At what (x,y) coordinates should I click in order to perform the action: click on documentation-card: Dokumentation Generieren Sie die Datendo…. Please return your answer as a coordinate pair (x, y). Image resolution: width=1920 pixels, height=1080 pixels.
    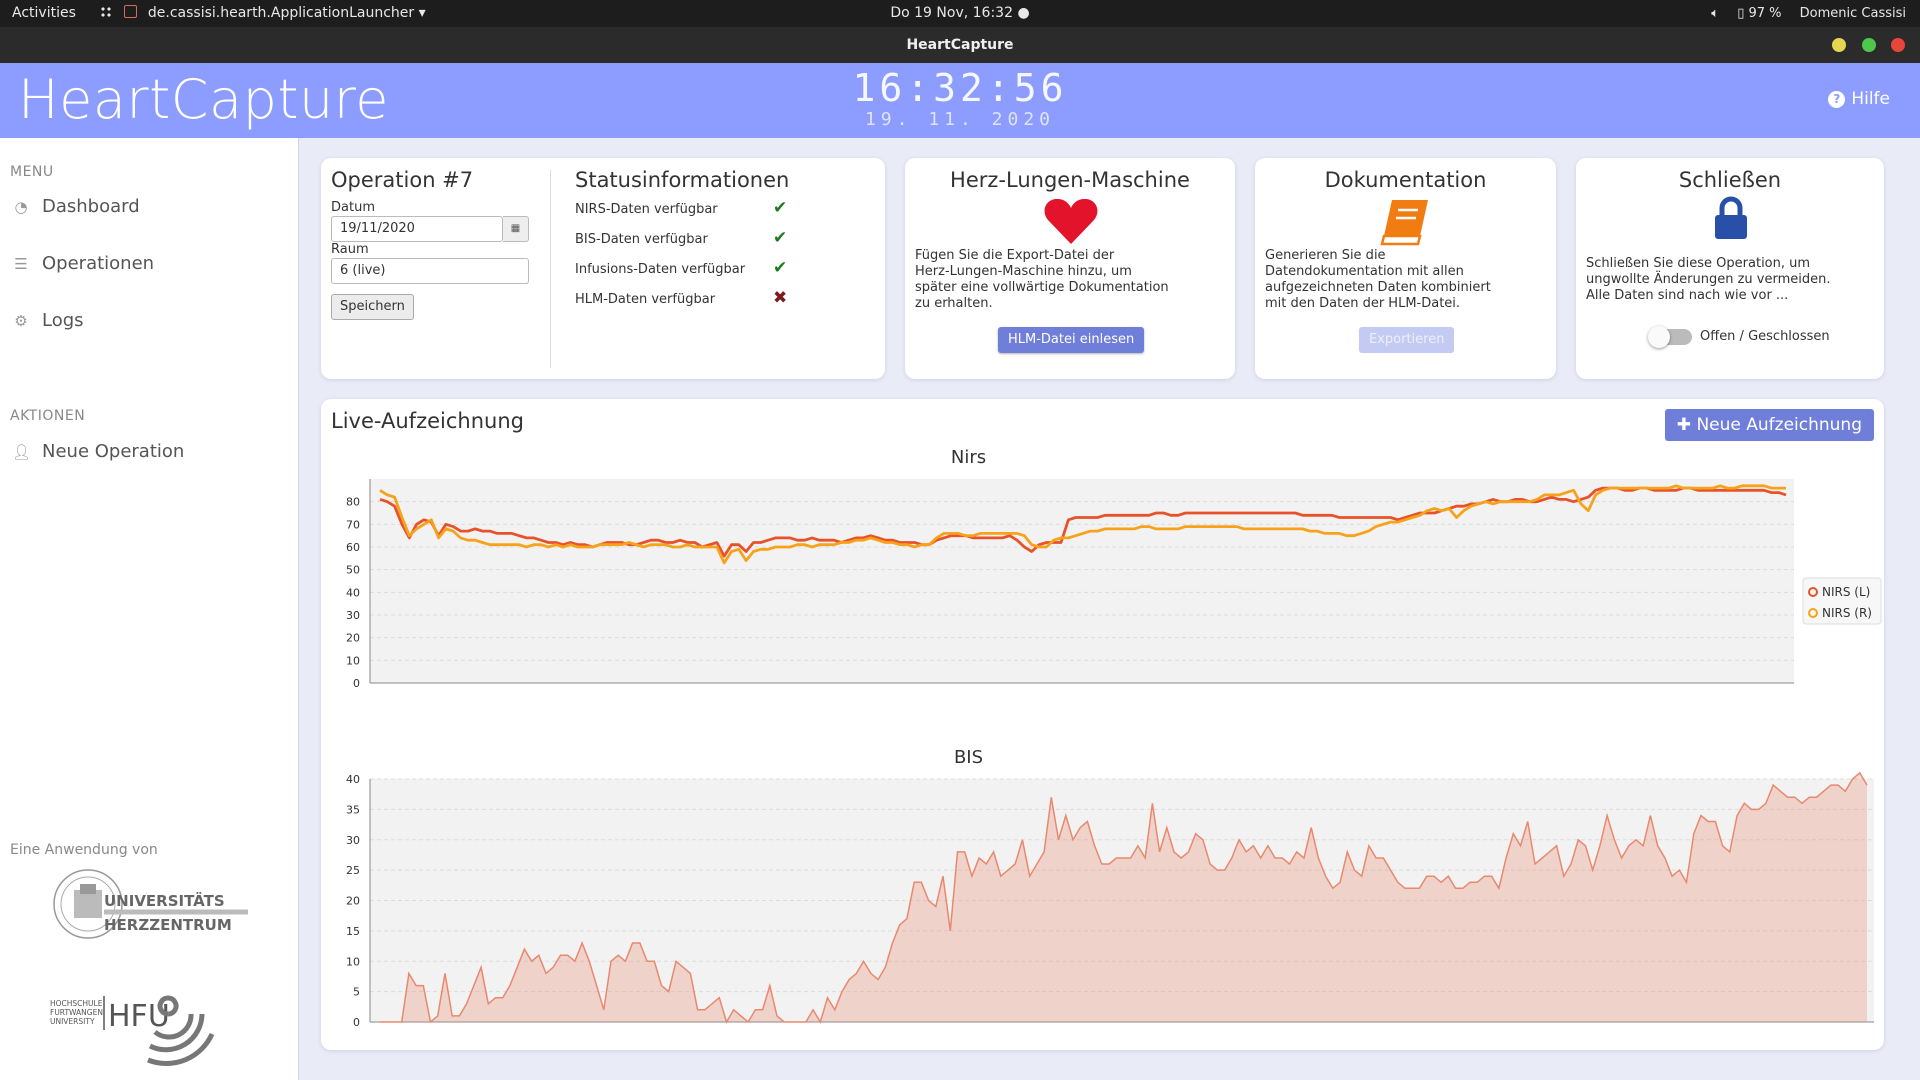
    Looking at the image, I should click on (1405, 268).